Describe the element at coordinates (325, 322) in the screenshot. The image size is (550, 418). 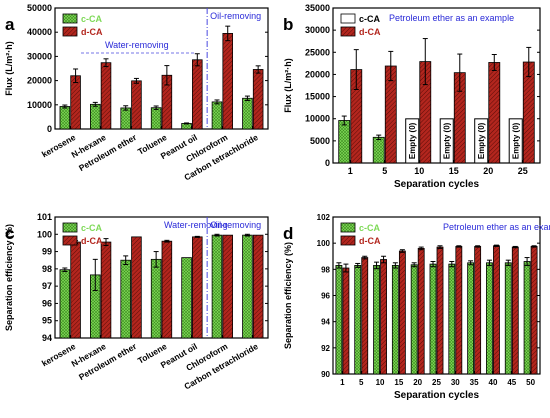
I see `y-tick-label: 94` at that location.